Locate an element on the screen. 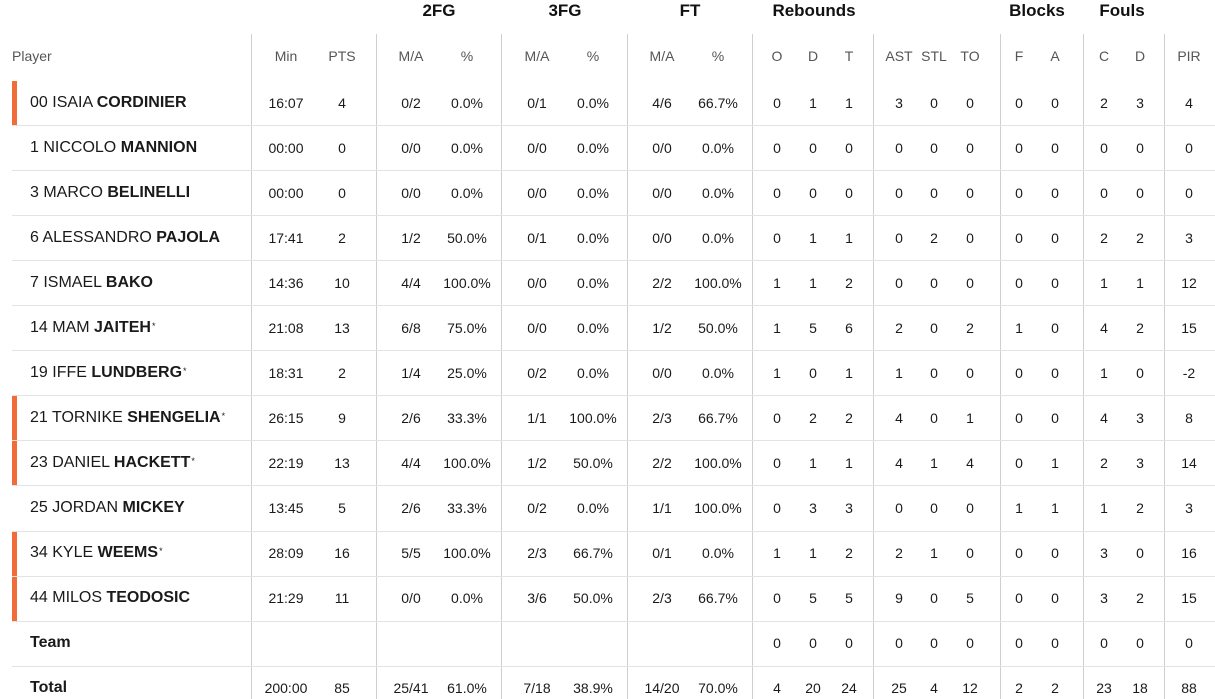 This screenshot has height=699, width=1215. stat-ft-ma: 0/0 is located at coordinates (662, 147).